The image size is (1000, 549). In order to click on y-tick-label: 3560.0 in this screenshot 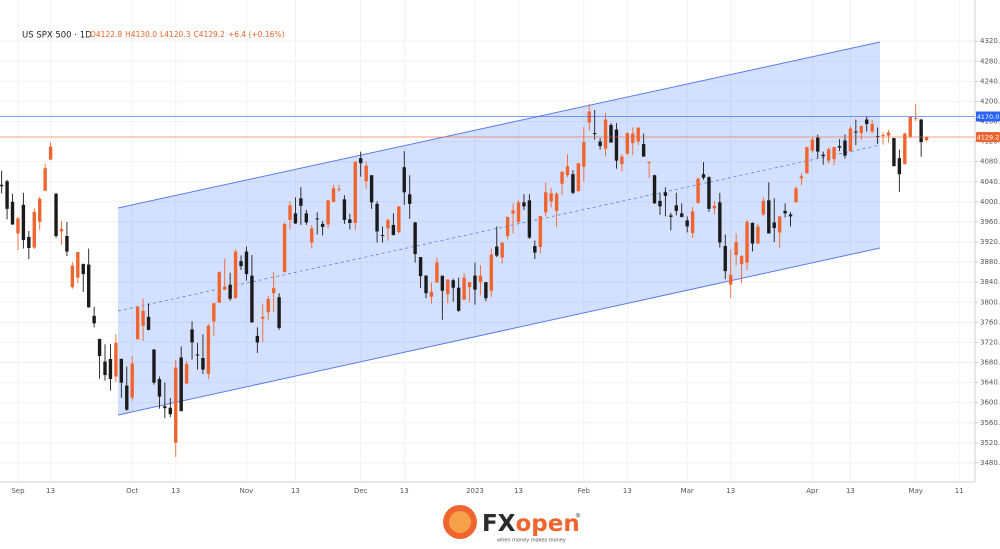, I will do `click(990, 423)`.